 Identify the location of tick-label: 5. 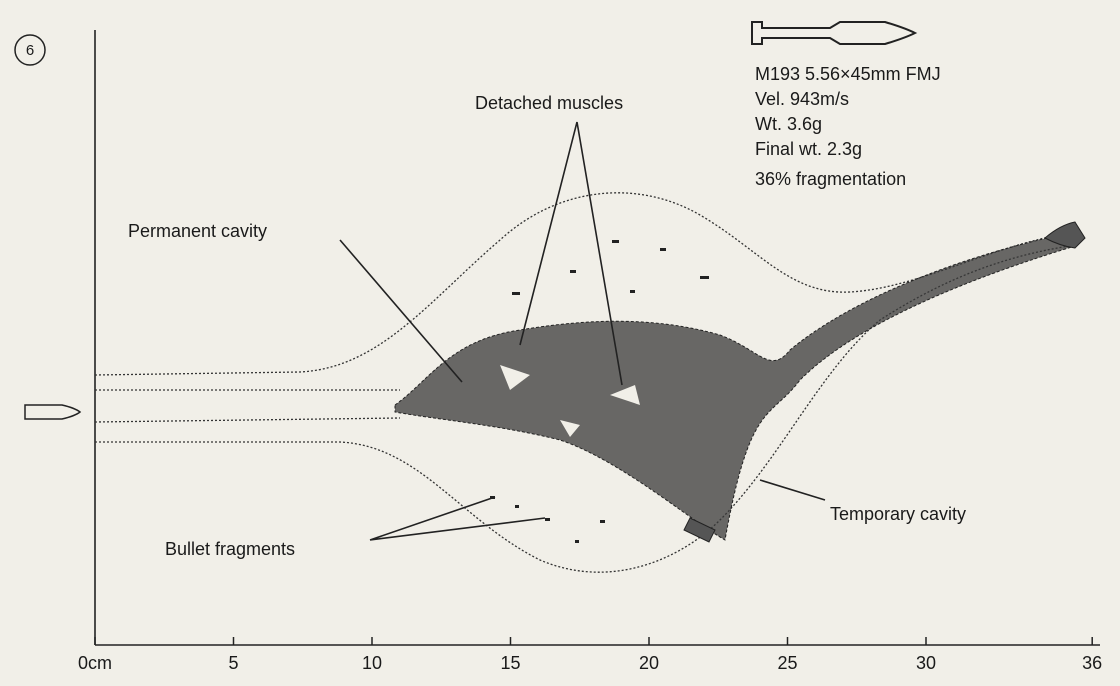
(233, 663).